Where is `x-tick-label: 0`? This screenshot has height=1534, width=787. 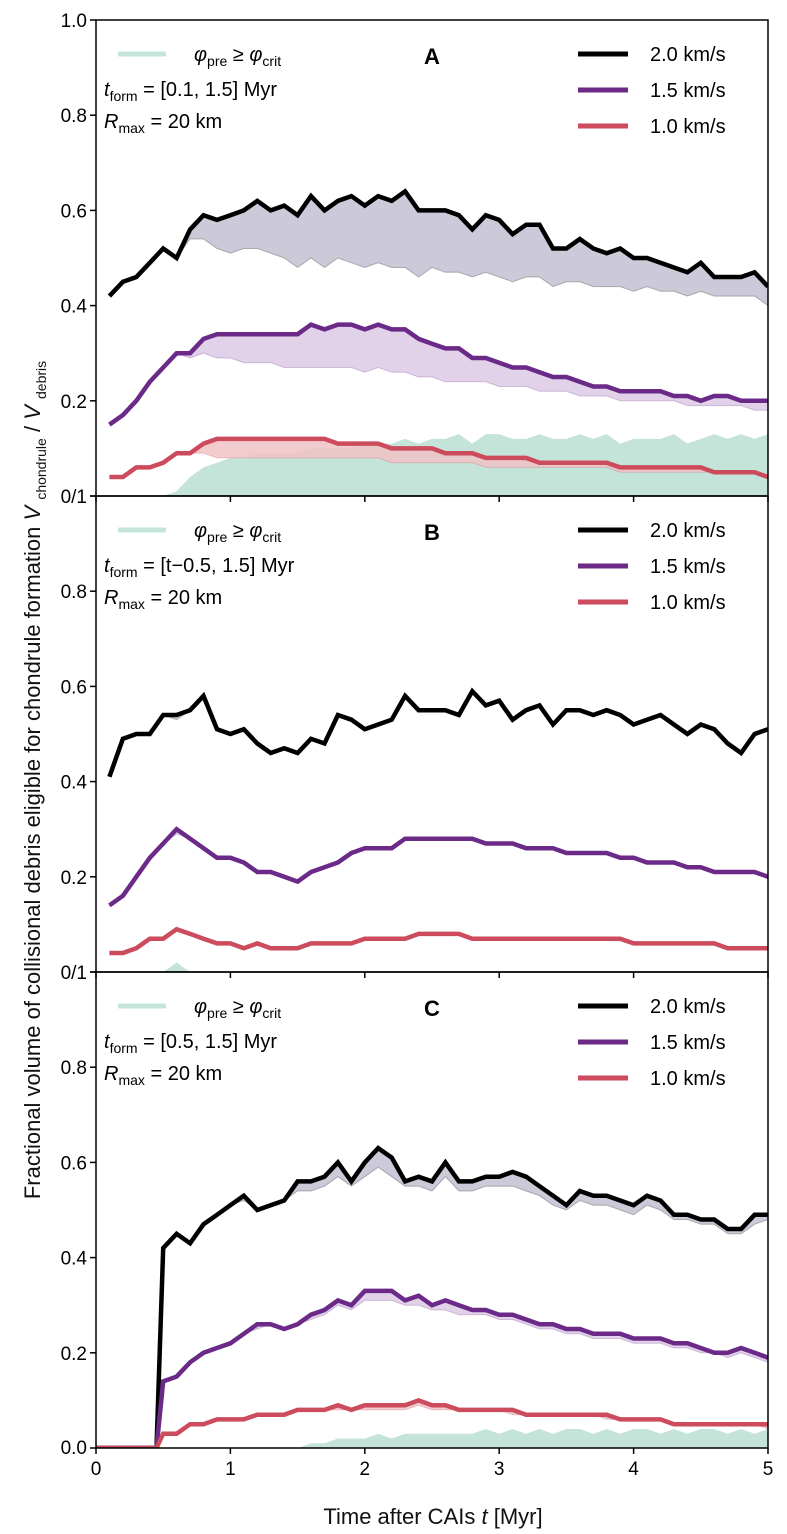 x-tick-label: 0 is located at coordinates (96, 1469).